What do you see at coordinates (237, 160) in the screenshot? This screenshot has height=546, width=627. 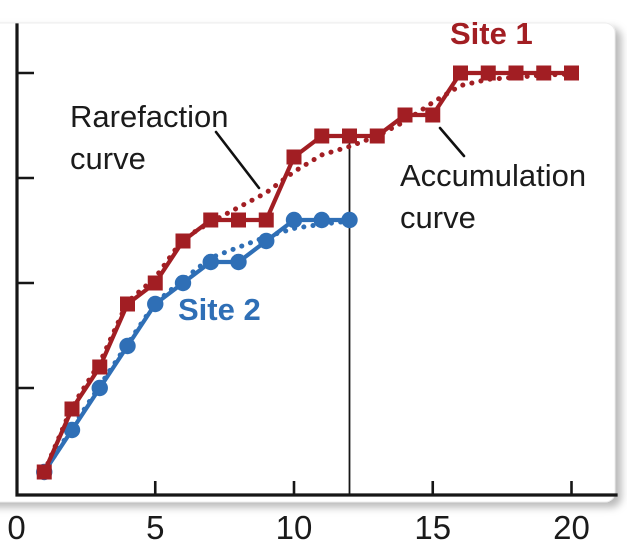 I see `rarefaction-pointer-line` at bounding box center [237, 160].